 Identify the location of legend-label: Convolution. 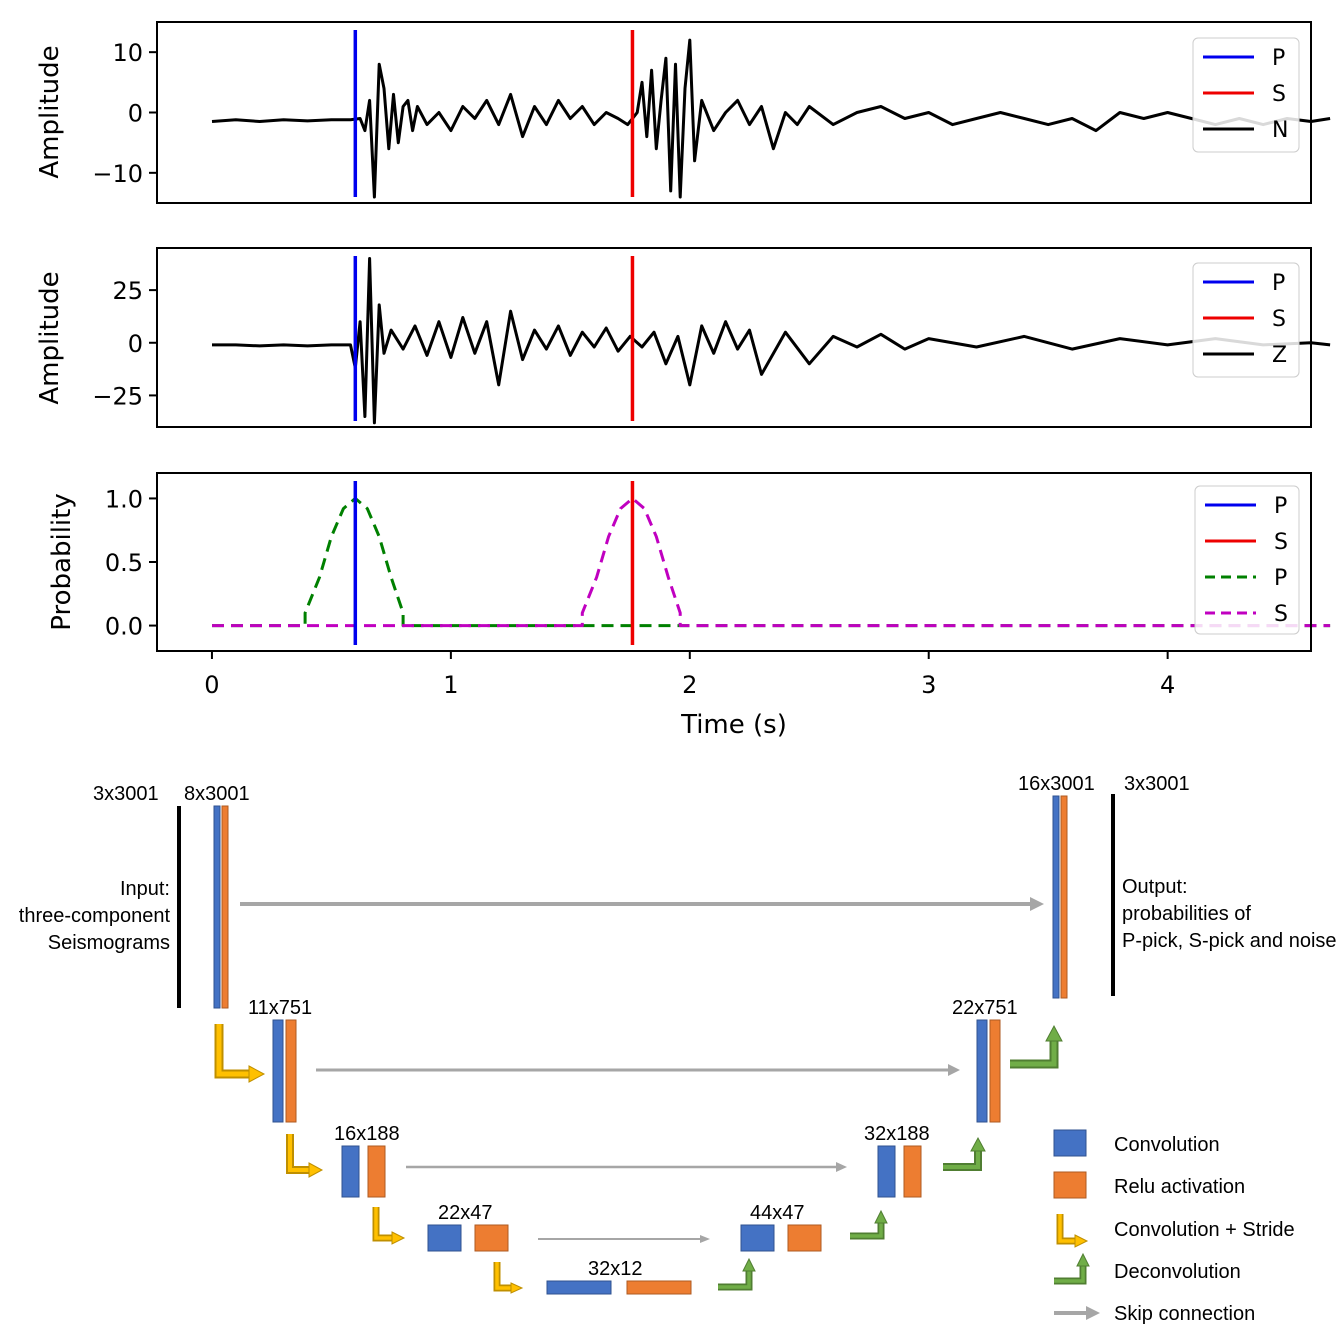
(1167, 1145).